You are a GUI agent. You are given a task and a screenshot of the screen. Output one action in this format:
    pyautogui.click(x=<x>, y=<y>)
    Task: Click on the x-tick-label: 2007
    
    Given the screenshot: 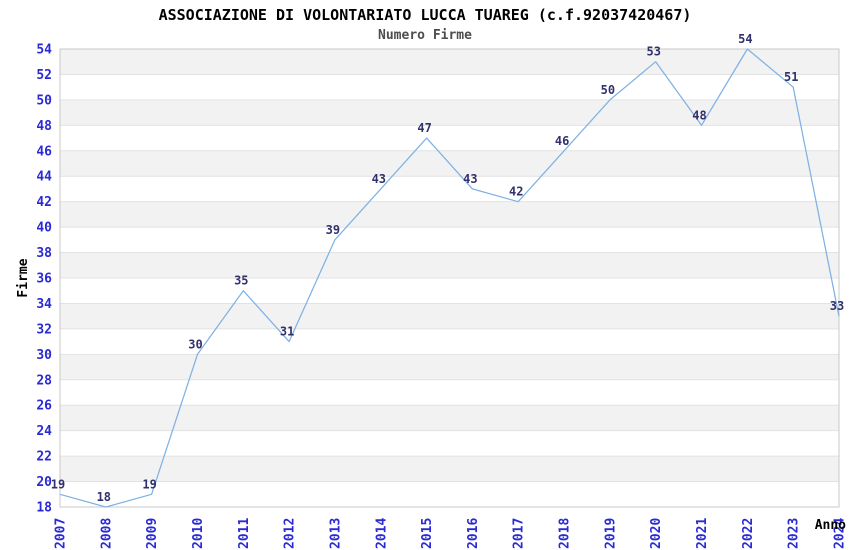 What is the action you would take?
    pyautogui.click(x=61, y=533)
    